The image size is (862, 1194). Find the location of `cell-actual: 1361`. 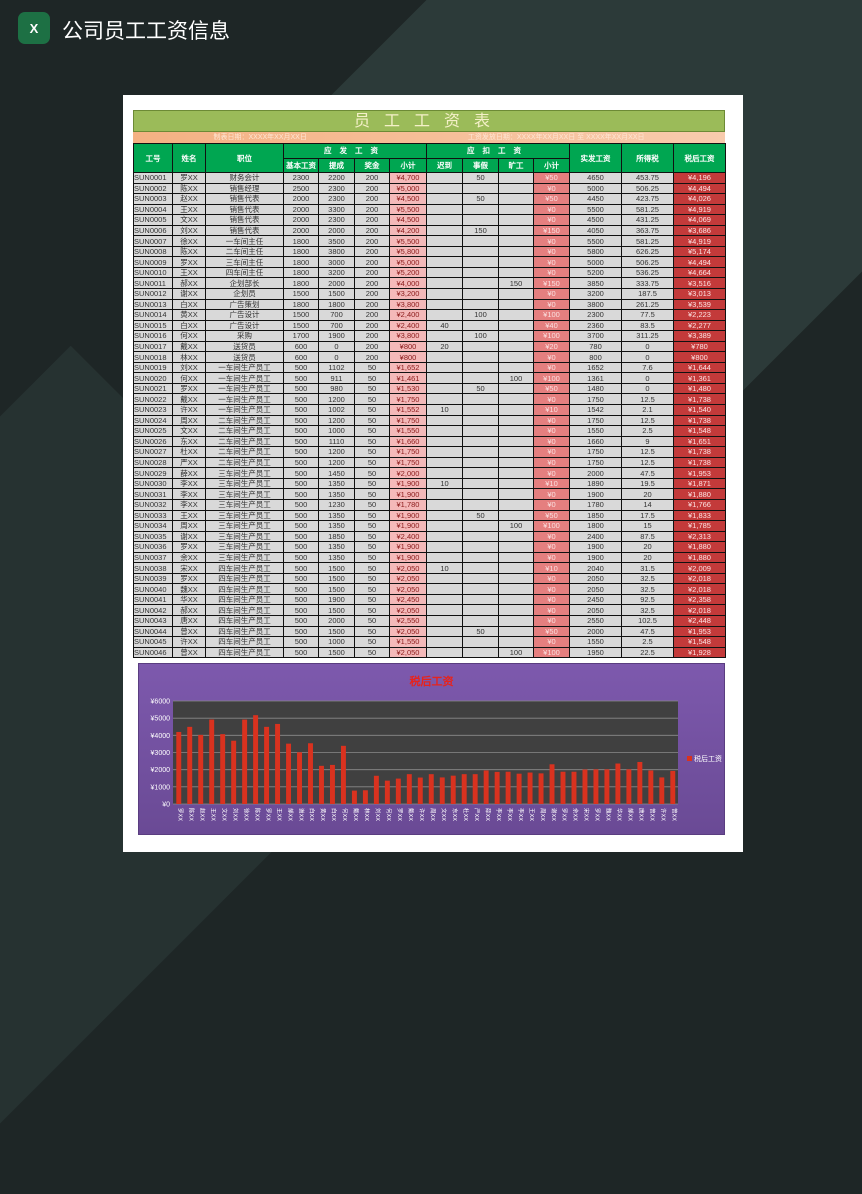

cell-actual: 1361 is located at coordinates (595, 378).